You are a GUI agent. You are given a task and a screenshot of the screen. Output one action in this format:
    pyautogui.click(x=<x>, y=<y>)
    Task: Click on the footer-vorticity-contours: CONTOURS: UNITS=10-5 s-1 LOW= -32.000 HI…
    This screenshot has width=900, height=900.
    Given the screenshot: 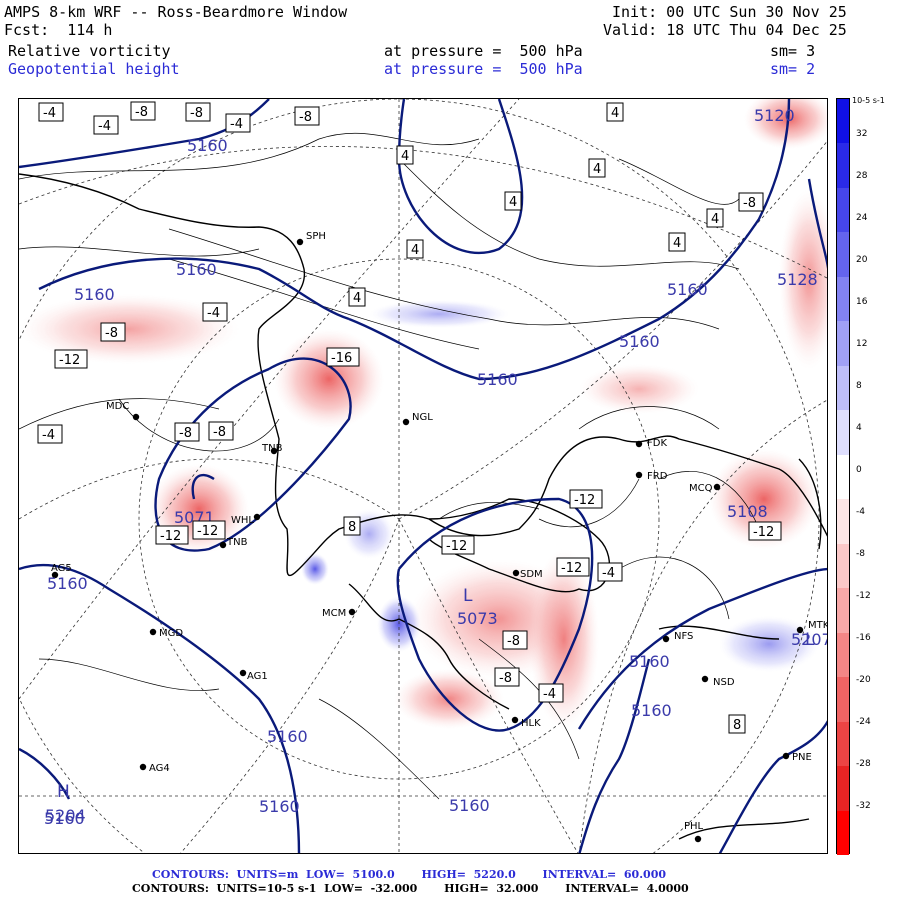 What is the action you would take?
    pyautogui.click(x=410, y=888)
    